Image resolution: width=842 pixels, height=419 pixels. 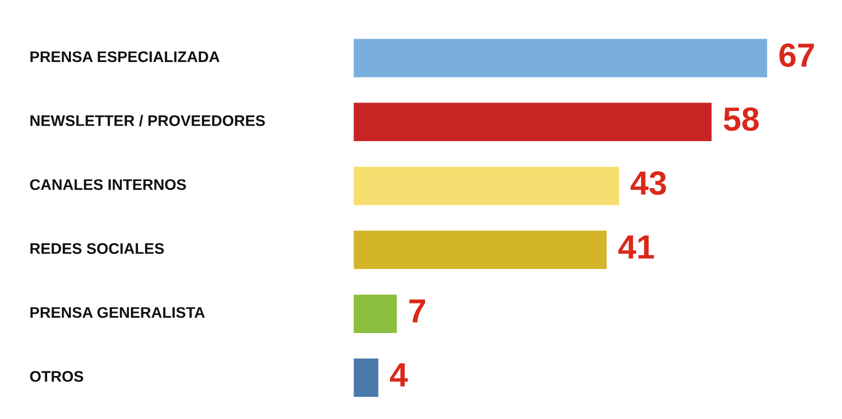 I want to click on data-label: 67, so click(x=796, y=55).